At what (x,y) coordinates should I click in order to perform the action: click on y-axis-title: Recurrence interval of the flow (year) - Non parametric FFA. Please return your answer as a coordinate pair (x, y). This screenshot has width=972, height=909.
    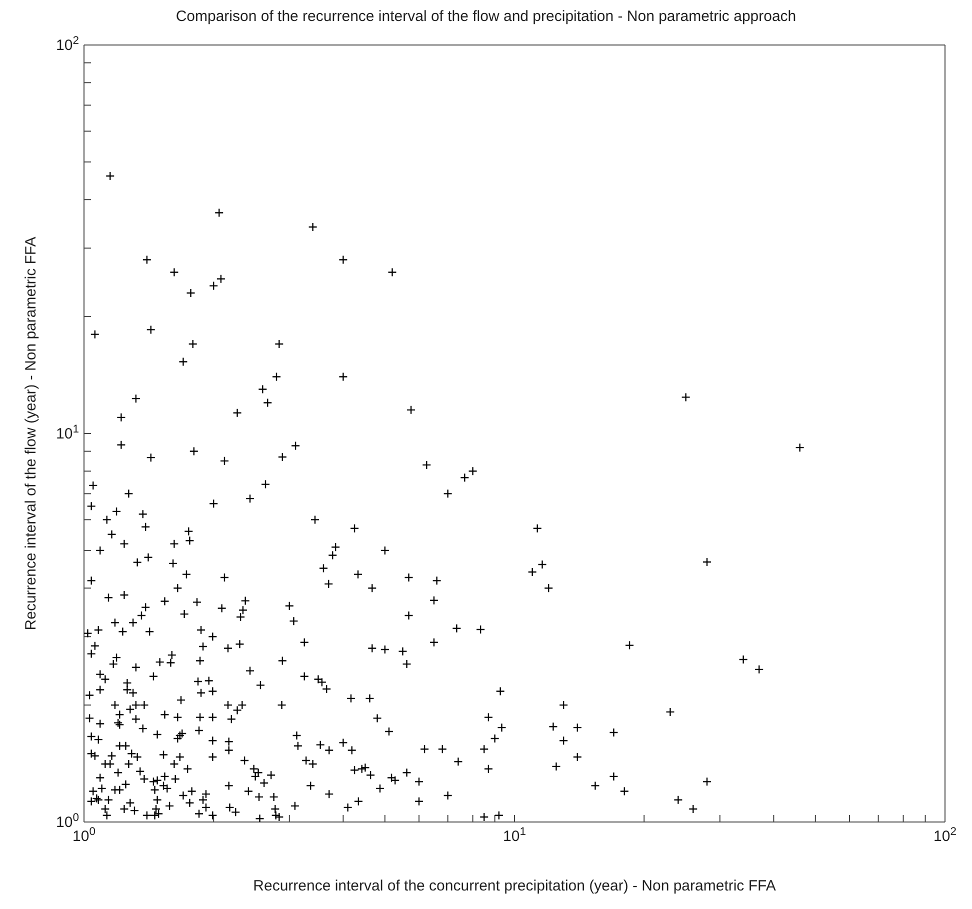
    Looking at the image, I should click on (31, 433).